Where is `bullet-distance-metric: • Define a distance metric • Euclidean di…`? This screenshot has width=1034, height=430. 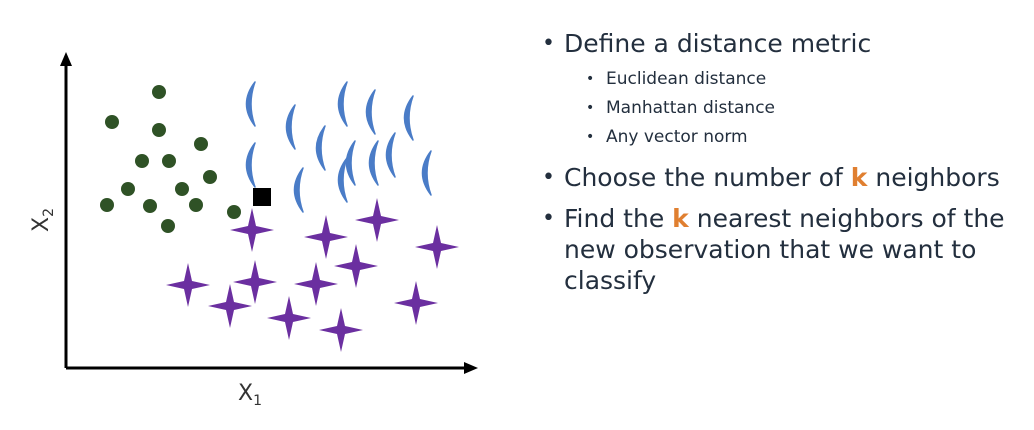 bullet-distance-metric: • Define a distance metric • Euclidean di… is located at coordinates (776, 90).